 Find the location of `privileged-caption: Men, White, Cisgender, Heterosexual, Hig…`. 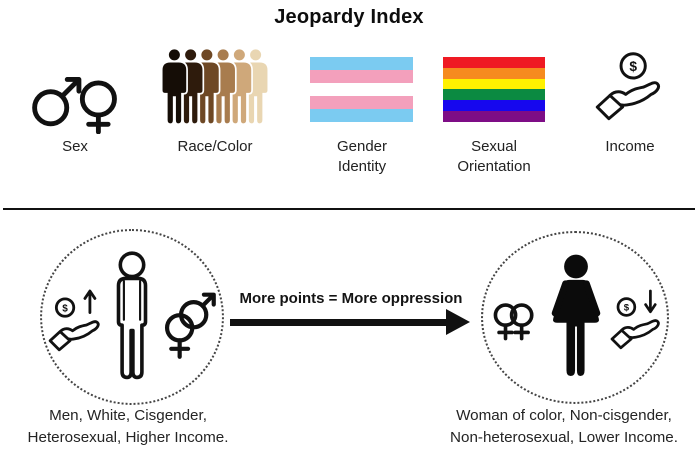

privileged-caption: Men, White, Cisgender, Heterosexual, Hig… is located at coordinates (128, 427).